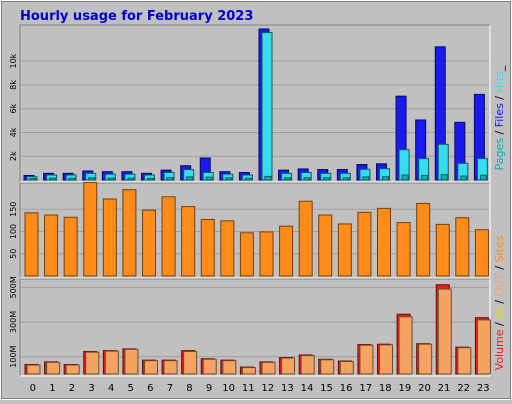 The height and width of the screenshot is (404, 512). What do you see at coordinates (499, 349) in the screenshot?
I see `legend-entry: Volume` at bounding box center [499, 349].